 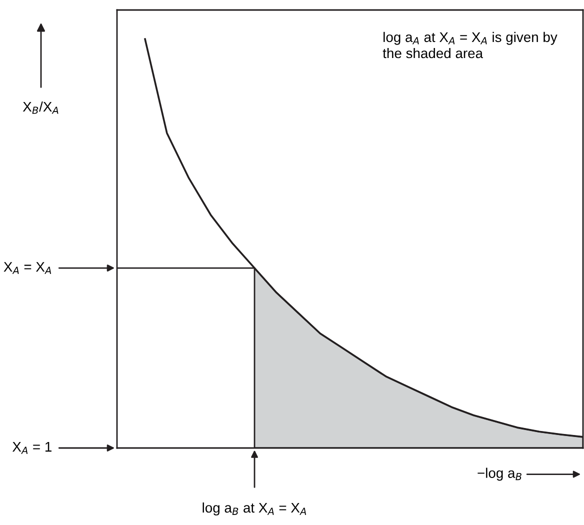 What do you see at coordinates (254, 509) in the screenshot?
I see `text: log a$_{B}$ at X$_{A}$ = X$_{A}$` at bounding box center [254, 509].